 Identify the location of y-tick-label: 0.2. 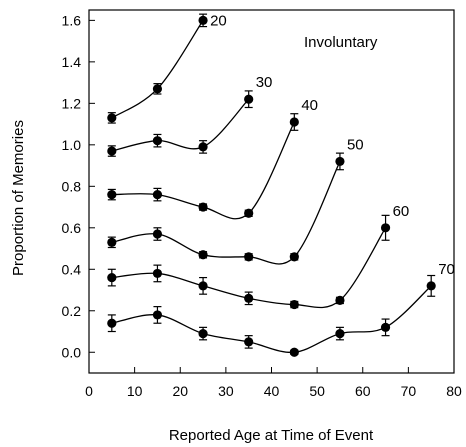
(72, 311).